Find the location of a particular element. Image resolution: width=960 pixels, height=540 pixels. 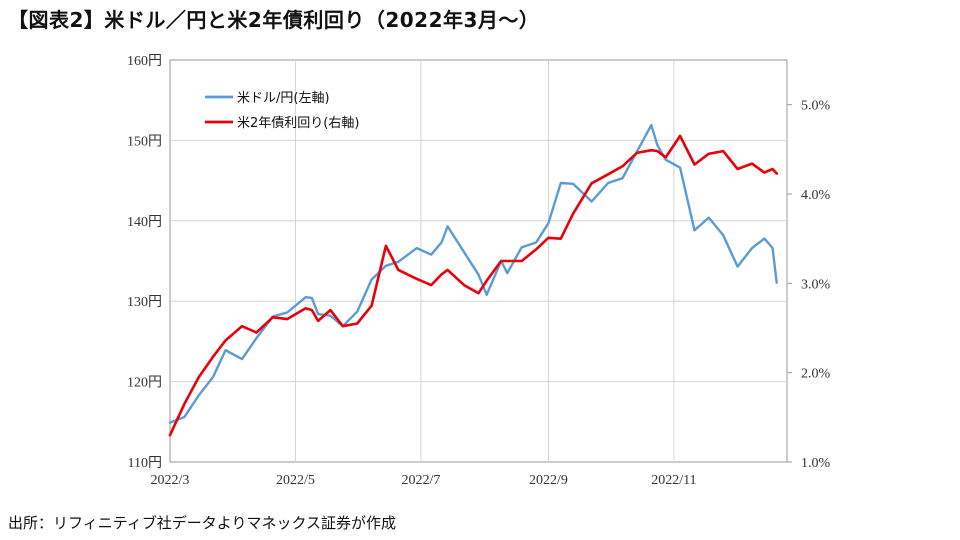

x-tick-label: 2022/3 is located at coordinates (170, 480).